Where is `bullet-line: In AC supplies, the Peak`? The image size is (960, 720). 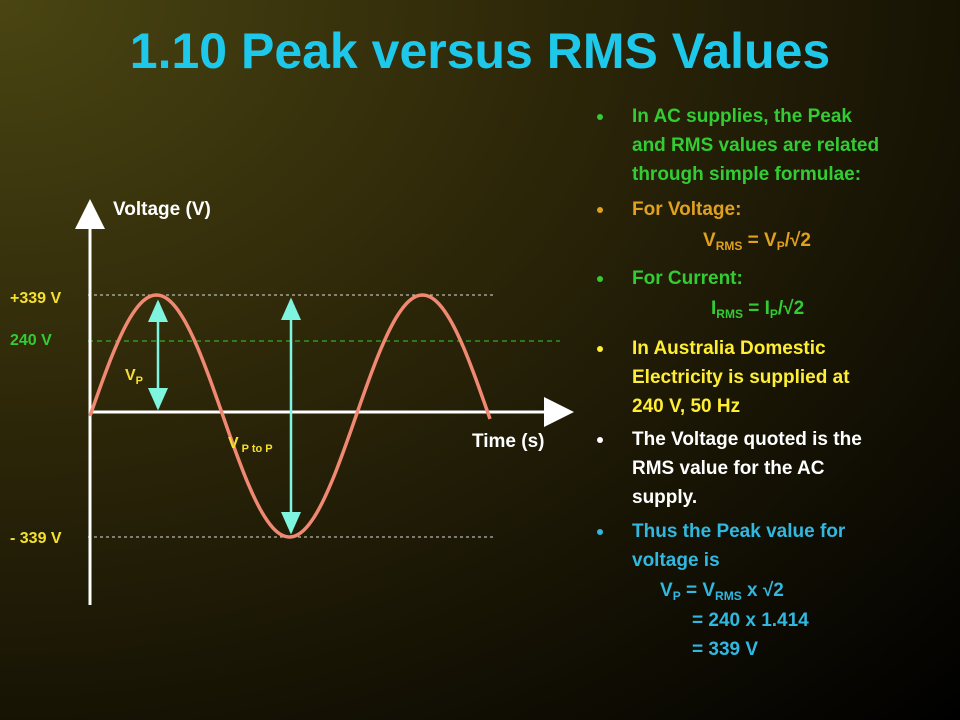 bullet-line: In AC supplies, the Peak is located at coordinates (742, 116).